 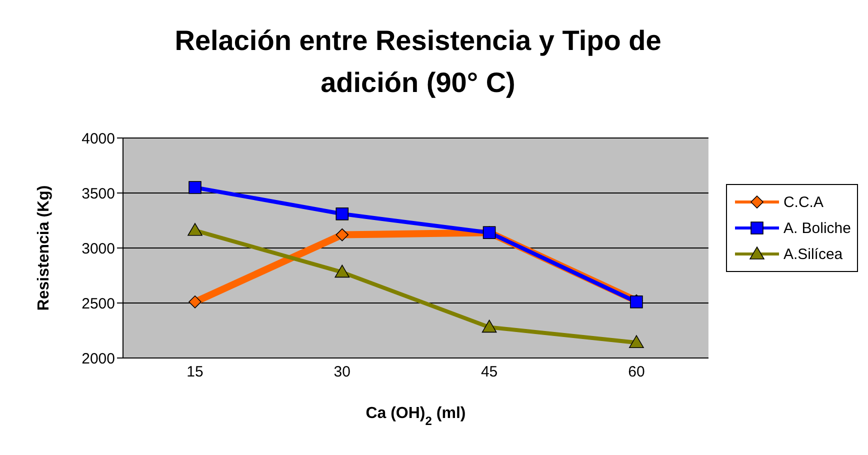 I want to click on legend-label: C.C.A, so click(x=803, y=202).